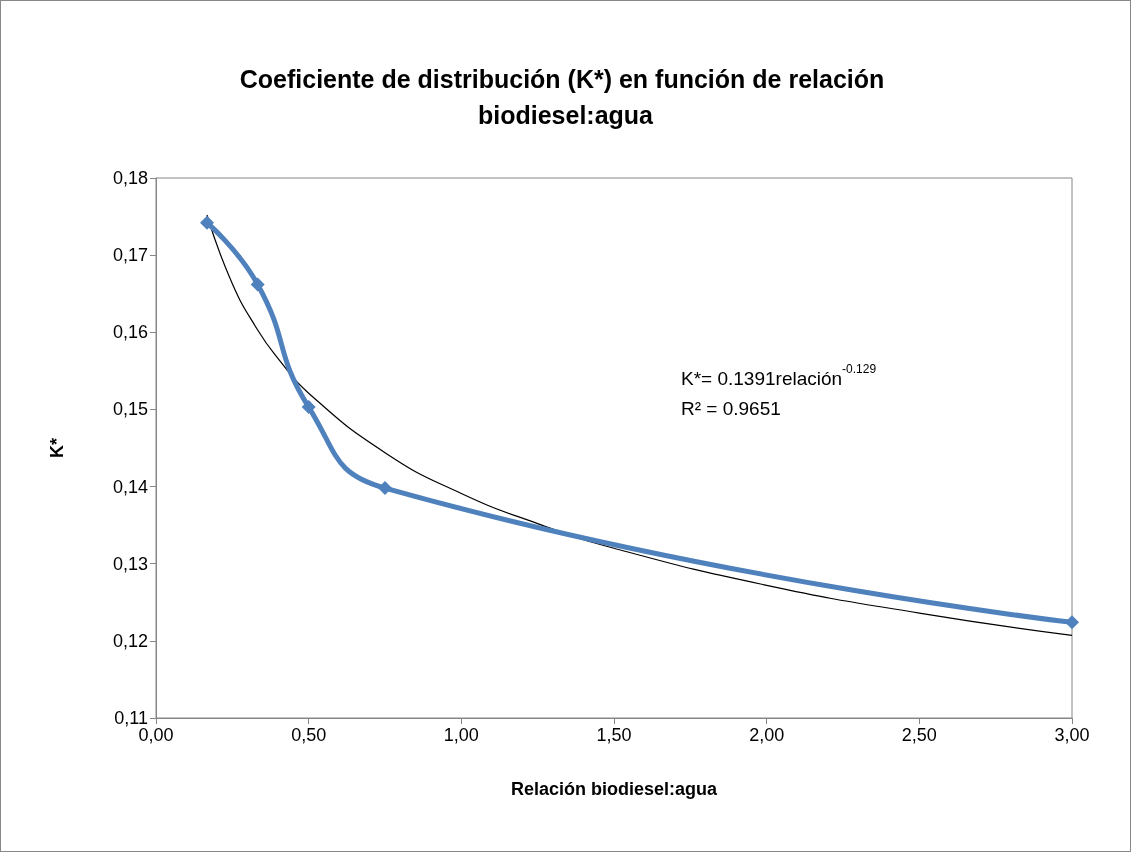  I want to click on x-tick-label: 2,00, so click(767, 735).